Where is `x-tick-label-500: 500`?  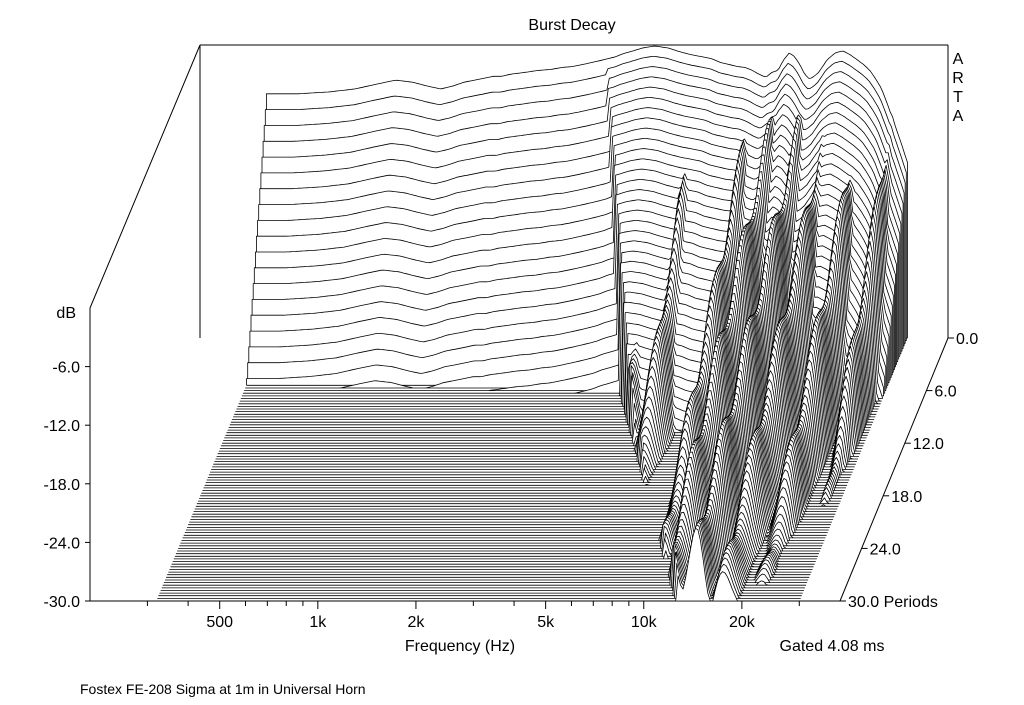 x-tick-label-500: 500 is located at coordinates (219, 622).